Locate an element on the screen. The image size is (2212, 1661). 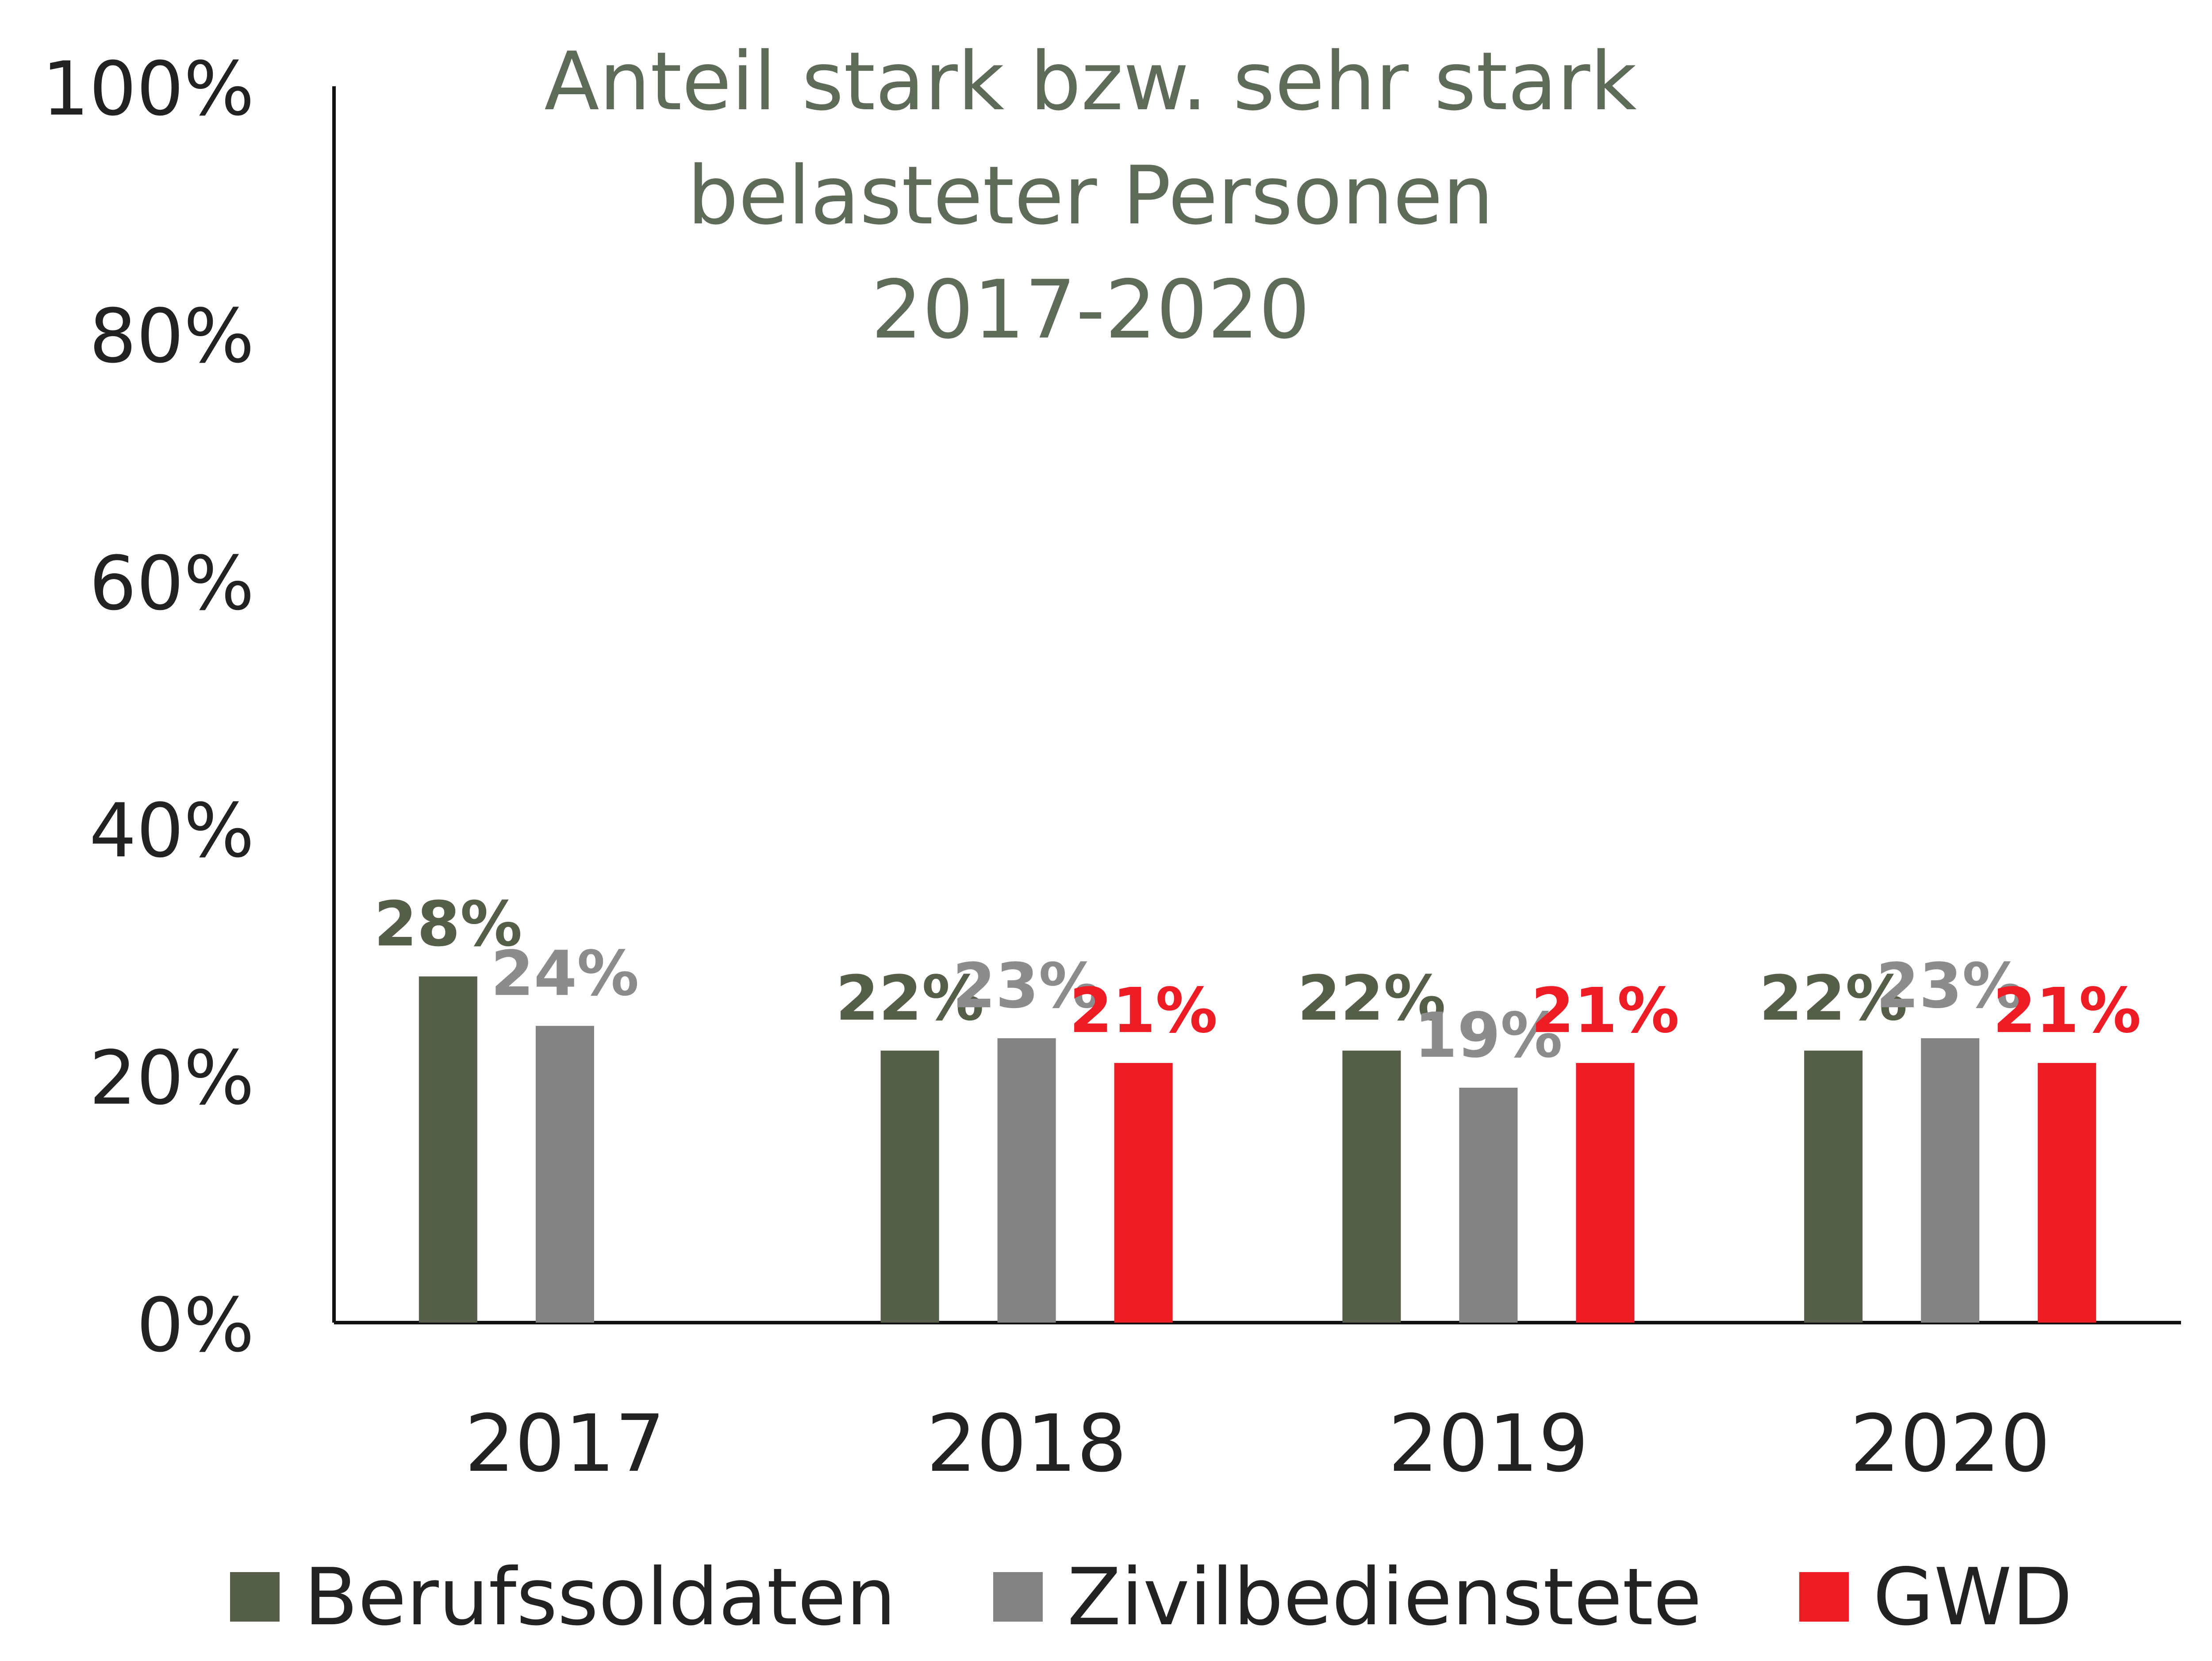
chart-title-line-1: Anteil stark bzw. sehr stark is located at coordinates (1090, 81).